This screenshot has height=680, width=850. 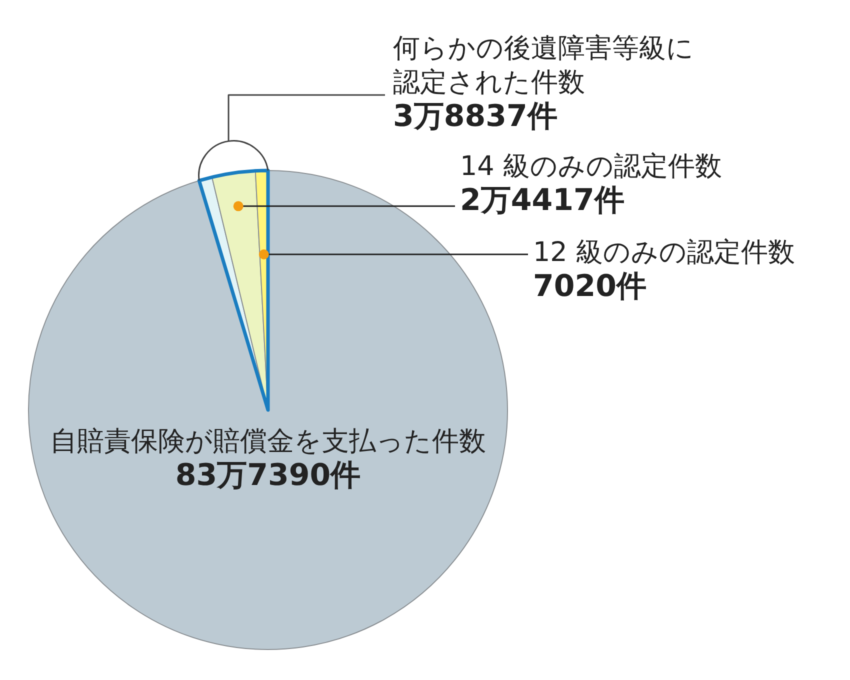 What do you see at coordinates (268, 442) in the screenshot?
I see `text: 自賠責保険が賠償金を支払った件数` at bounding box center [268, 442].